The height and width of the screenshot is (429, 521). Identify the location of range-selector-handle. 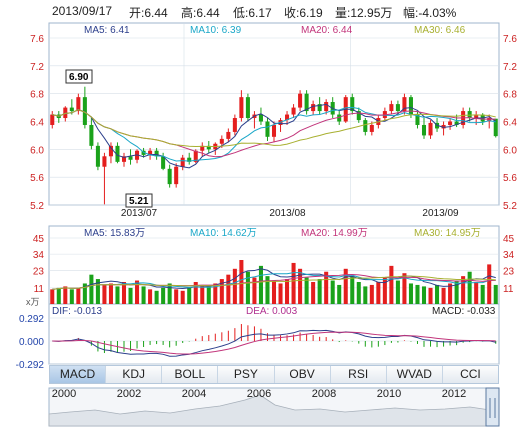
(492, 407).